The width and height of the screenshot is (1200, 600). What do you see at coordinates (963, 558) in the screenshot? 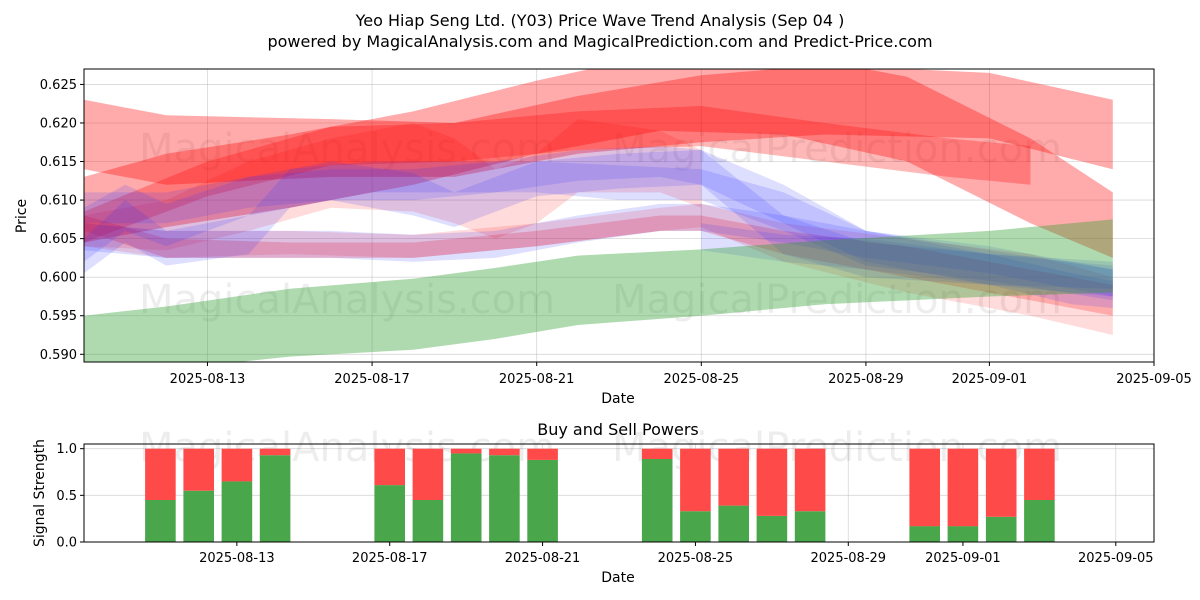
I see `buy-sell-x-tick-label: 2025-09-01` at bounding box center [963, 558].